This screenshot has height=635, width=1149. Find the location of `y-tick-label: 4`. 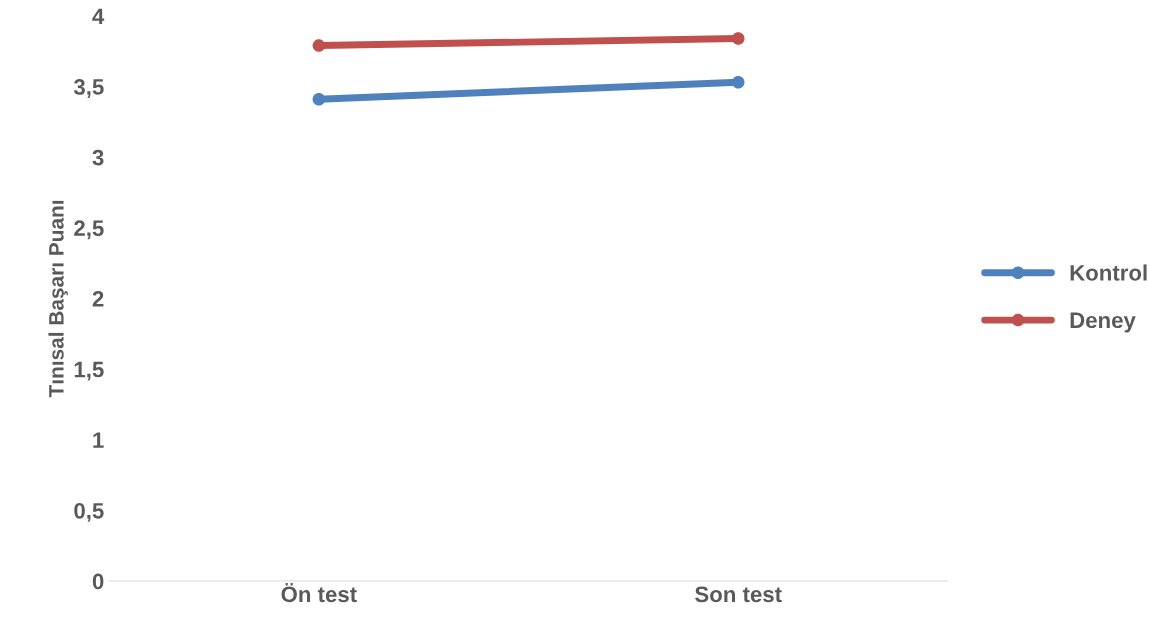

y-tick-label: 4 is located at coordinates (98, 16).